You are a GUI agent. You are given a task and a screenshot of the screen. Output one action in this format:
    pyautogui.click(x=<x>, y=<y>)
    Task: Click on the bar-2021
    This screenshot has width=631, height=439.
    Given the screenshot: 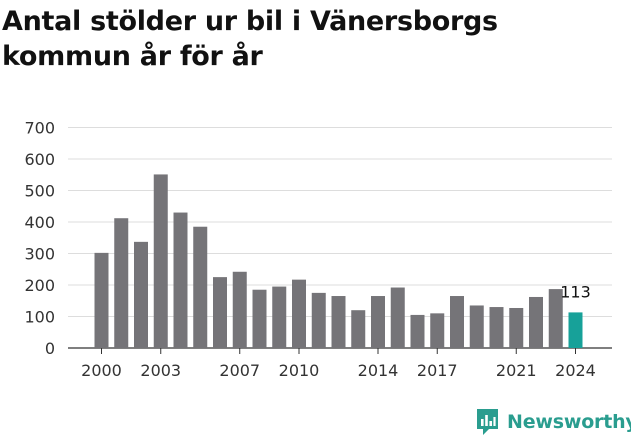 What is the action you would take?
    pyautogui.click(x=516, y=327)
    